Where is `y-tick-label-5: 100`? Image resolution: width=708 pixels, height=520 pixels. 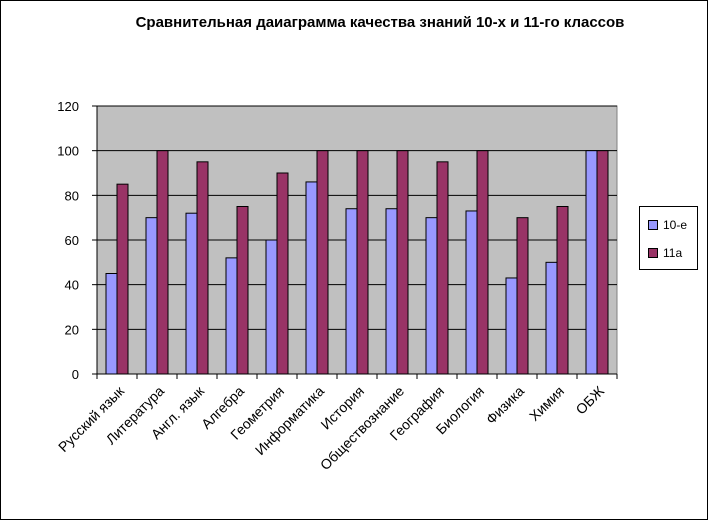
y-tick-label-5: 100 is located at coordinates (68, 151).